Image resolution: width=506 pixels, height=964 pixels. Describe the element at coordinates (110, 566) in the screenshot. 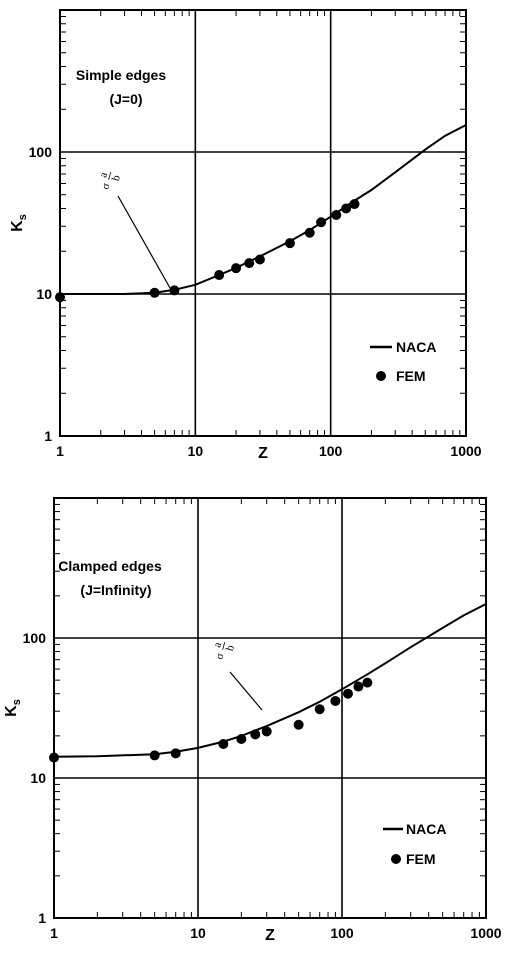

I see `edge-condition-label: Clamped edges` at that location.